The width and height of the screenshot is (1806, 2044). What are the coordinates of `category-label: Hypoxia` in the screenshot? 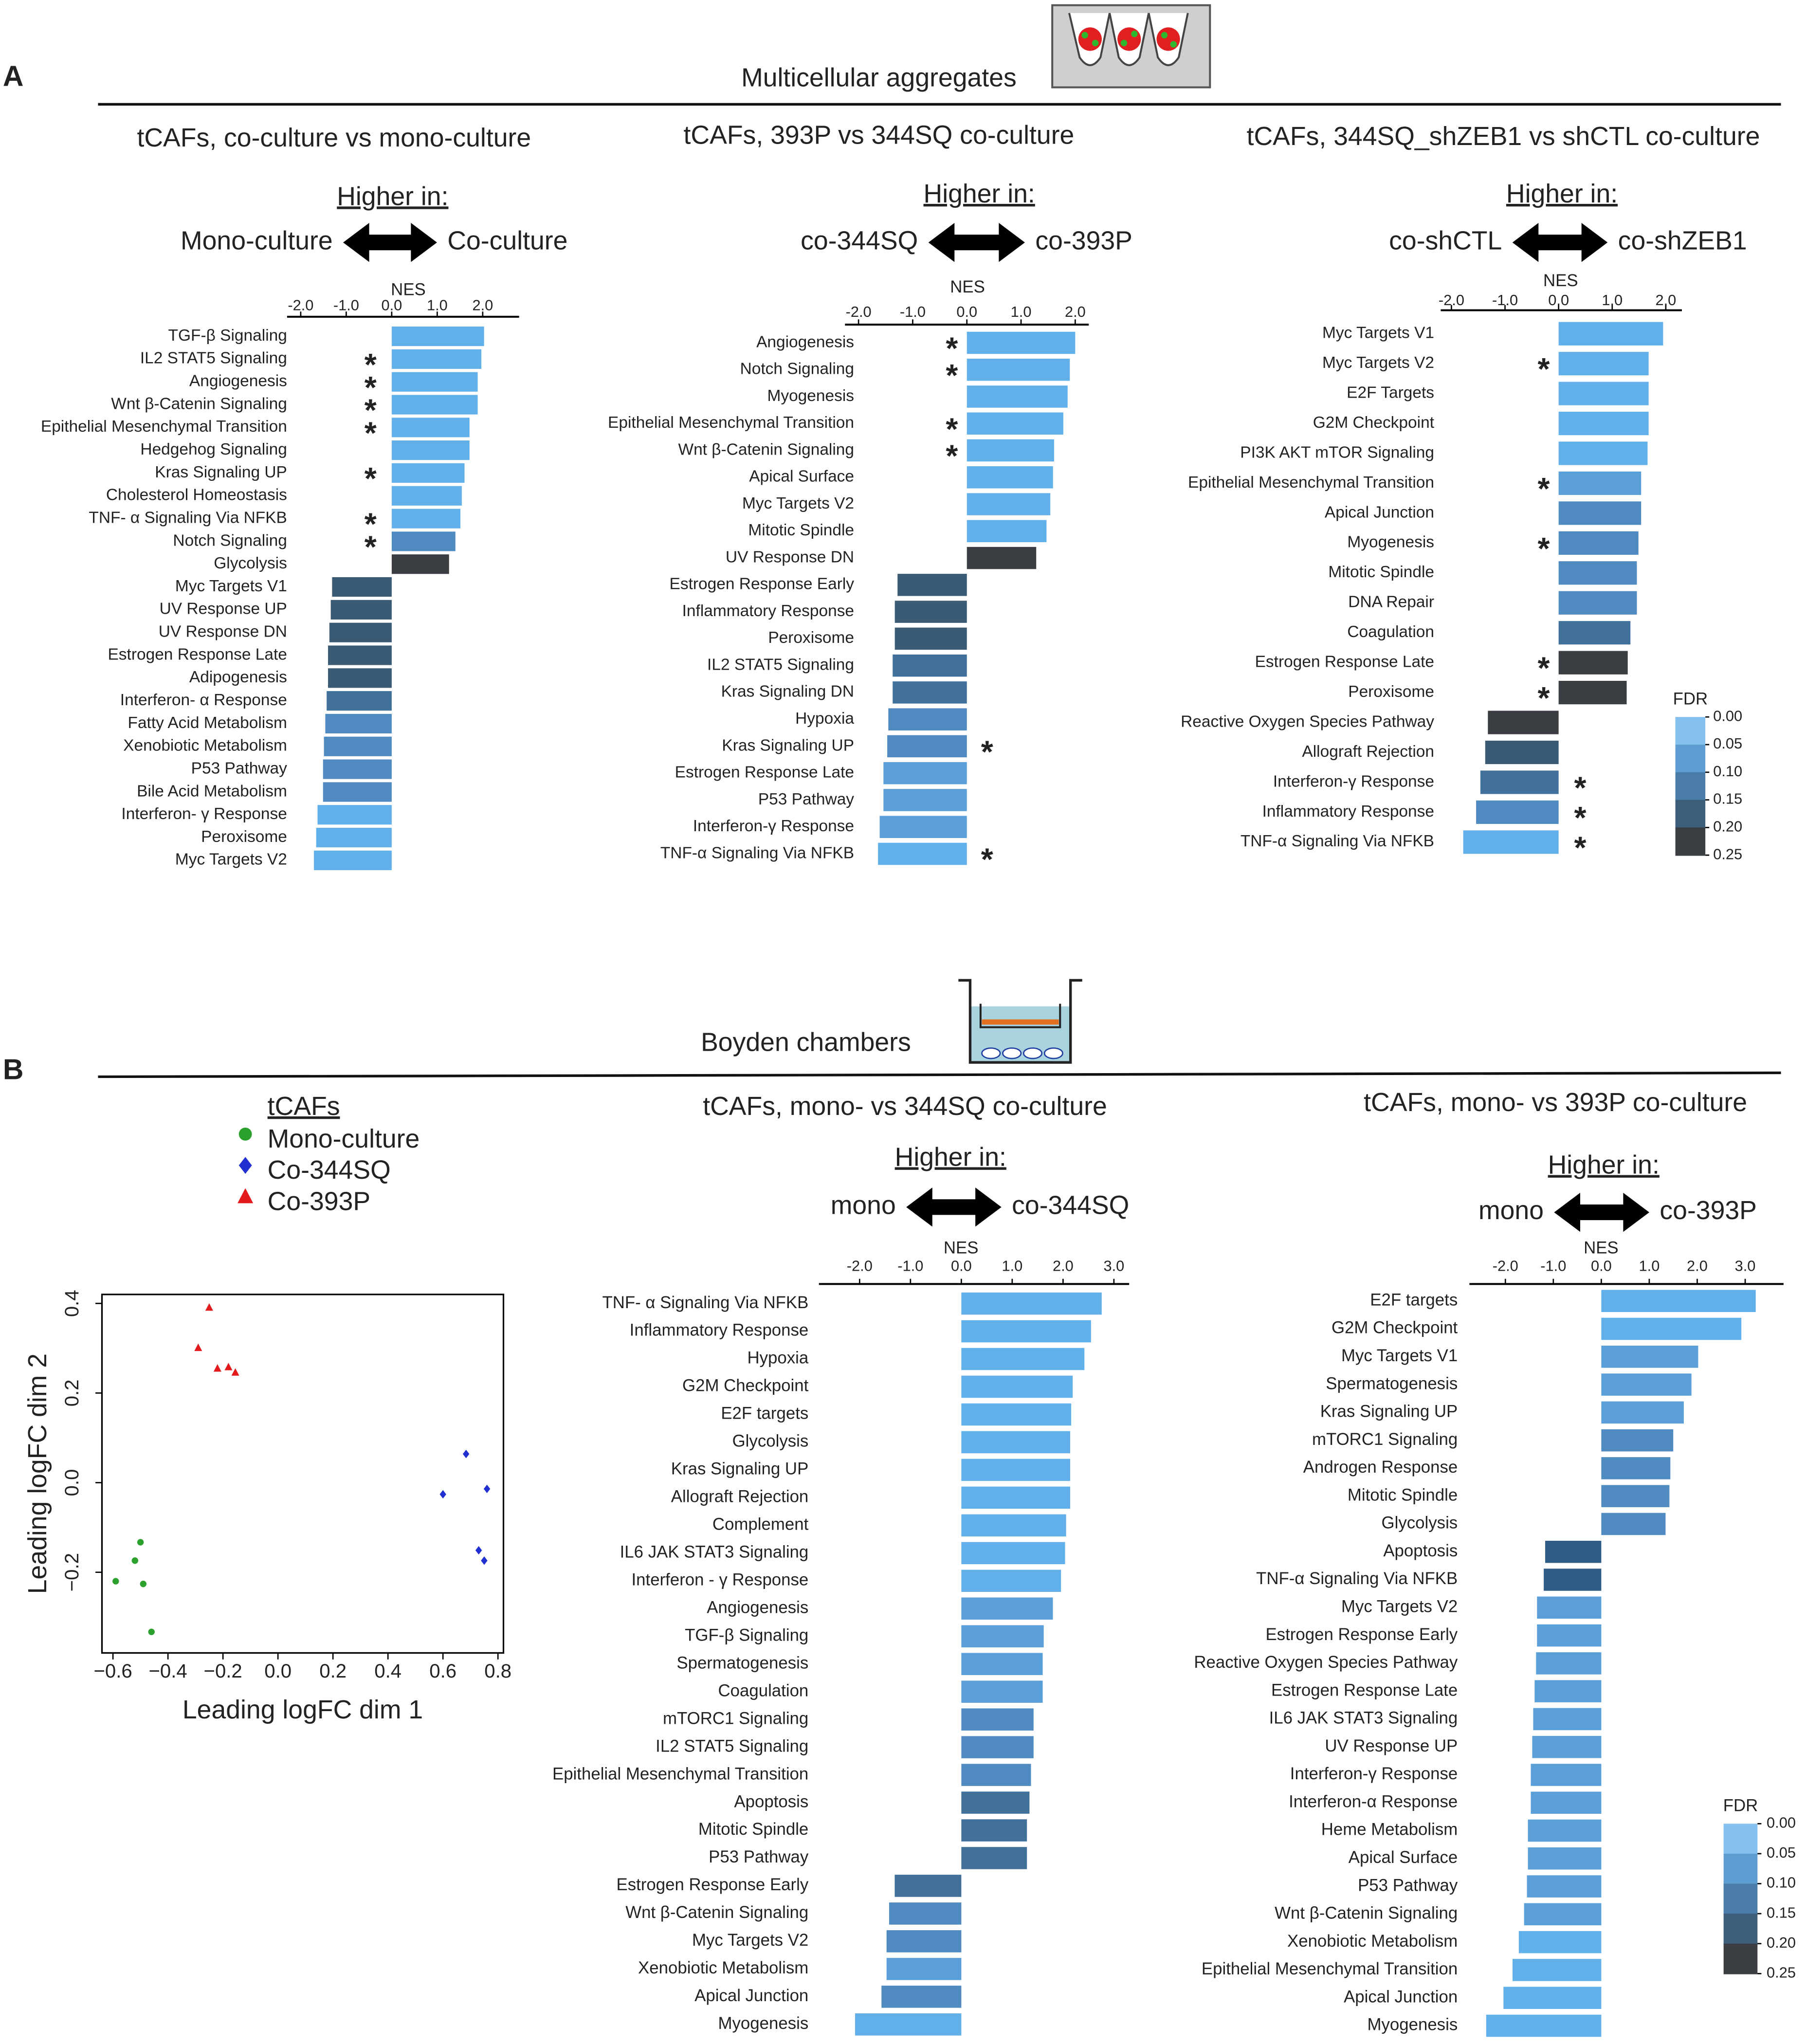 It's located at (824, 719).